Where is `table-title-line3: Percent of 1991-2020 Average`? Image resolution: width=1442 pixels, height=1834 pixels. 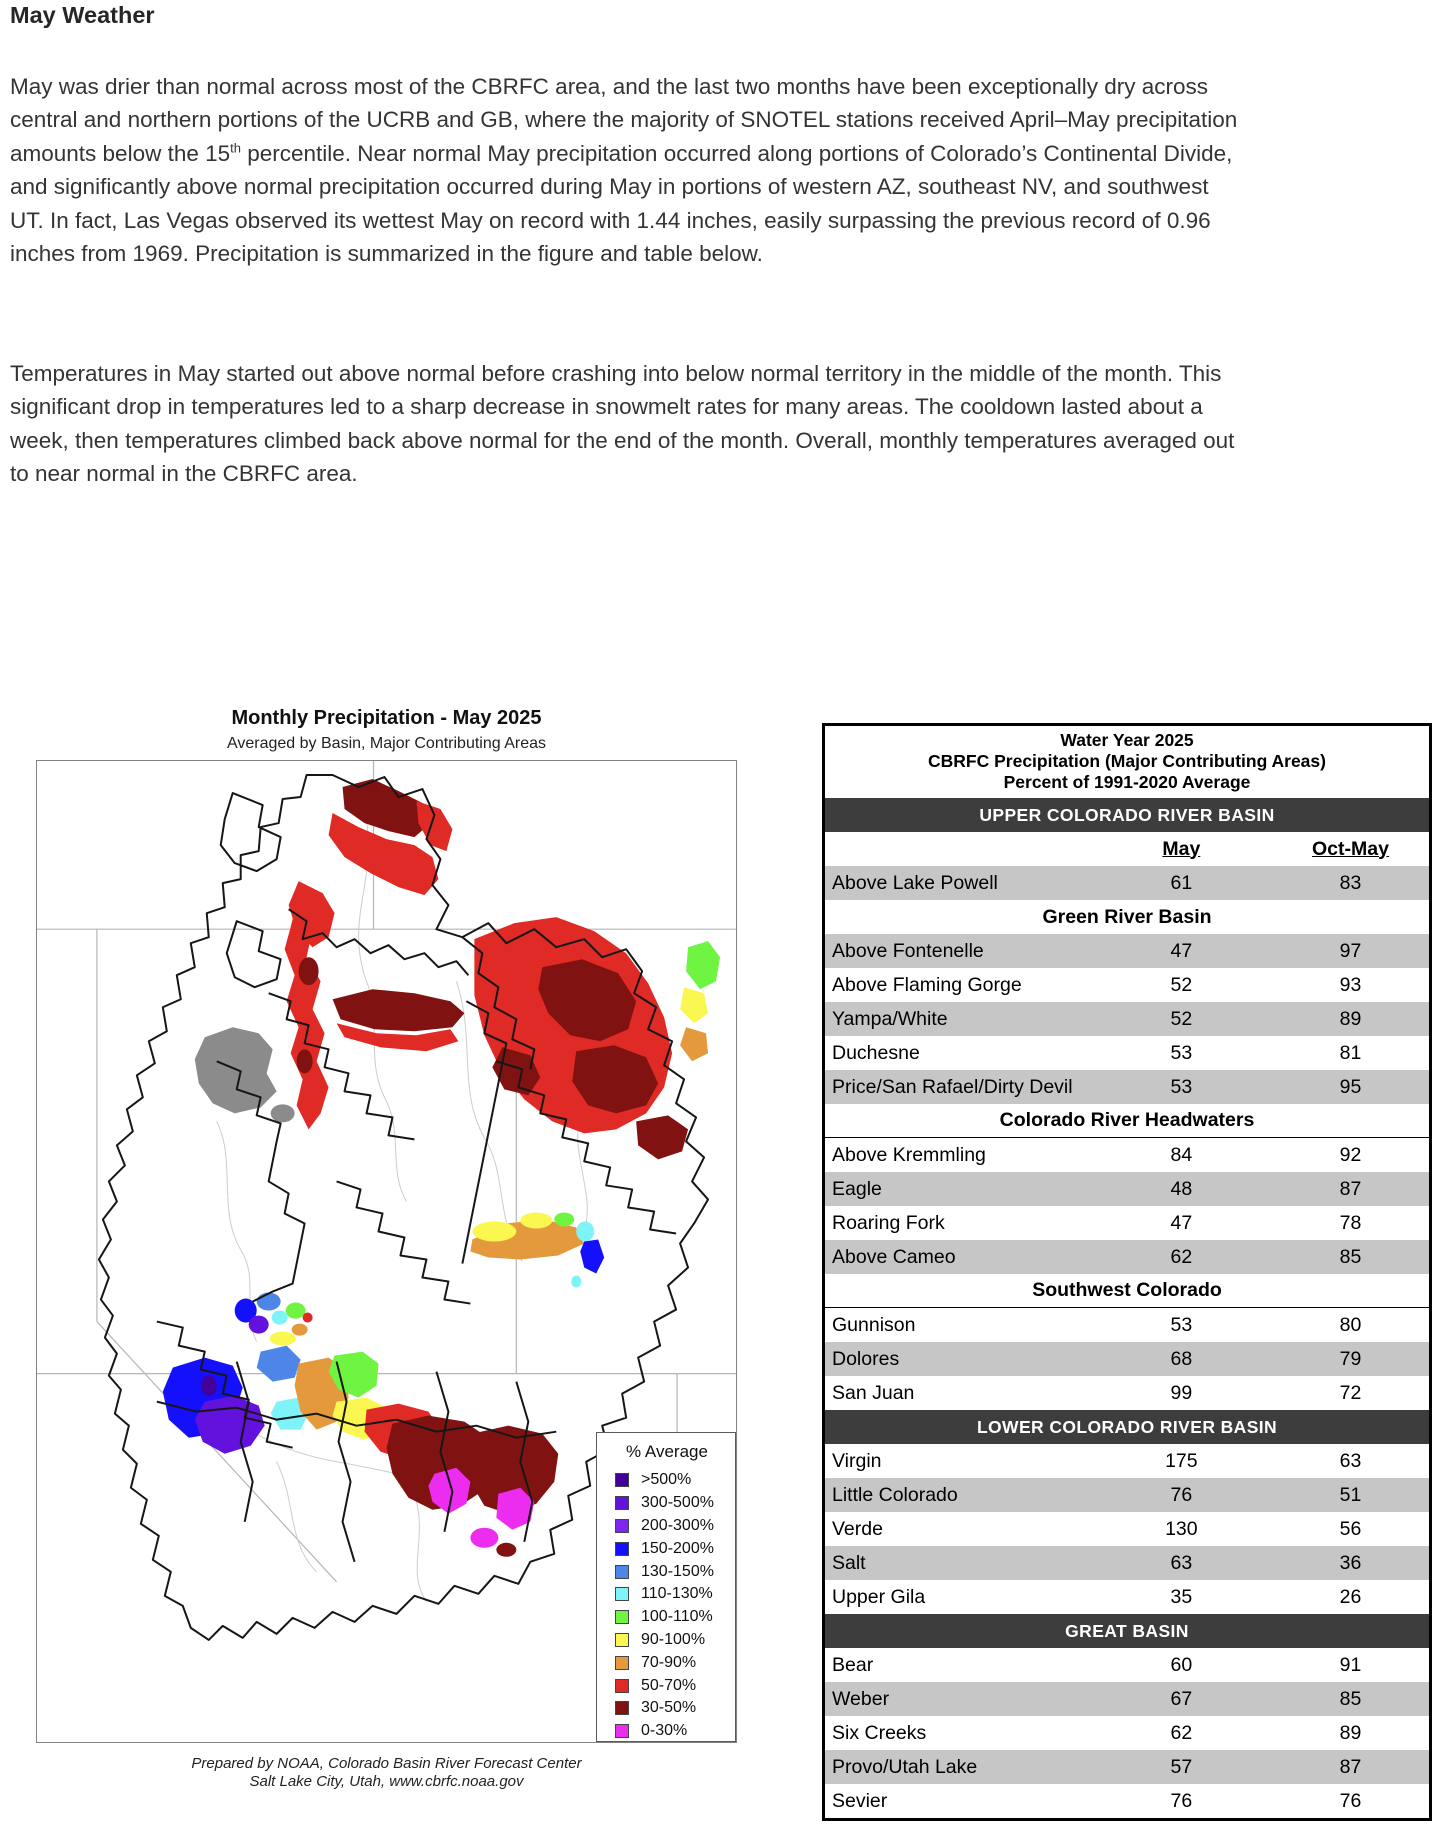 table-title-line3: Percent of 1991-2020 Average is located at coordinates (1127, 782).